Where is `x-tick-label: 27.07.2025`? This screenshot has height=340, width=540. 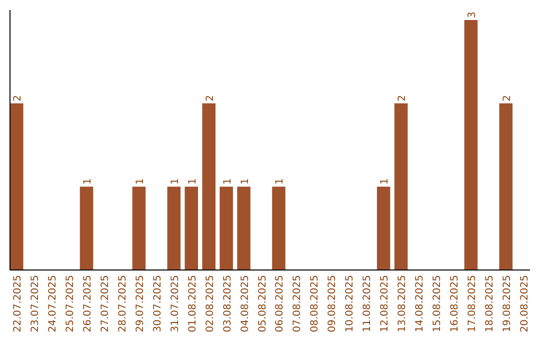 x-tick-label: 27.07.2025 is located at coordinates (106, 303).